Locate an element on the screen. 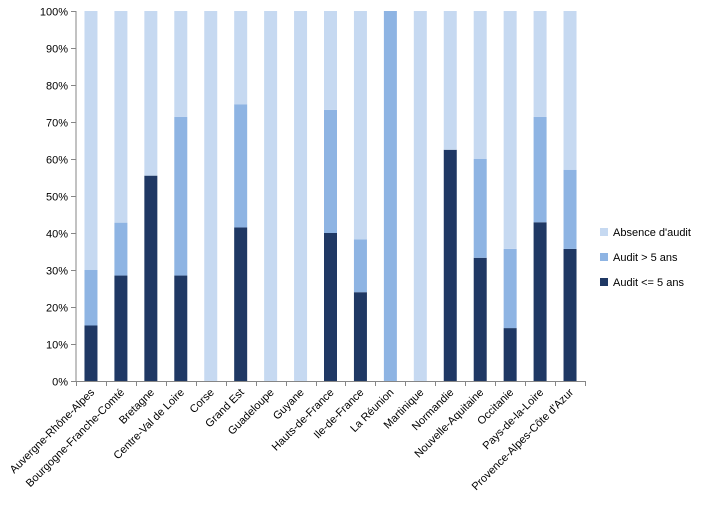  y-tick-labels: 0% 10% 20% 30% 40% 50% 60% 70% 80% 90% 100% is located at coordinates (54, 198).